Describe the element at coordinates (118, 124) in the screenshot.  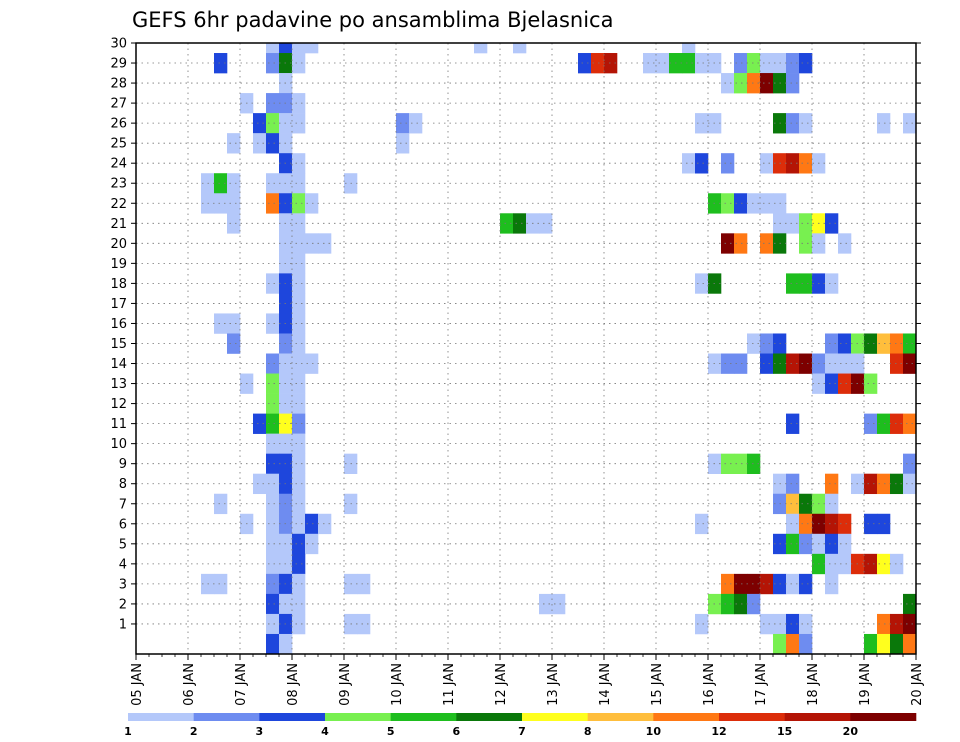
I see `y-tick-label: 26` at that location.